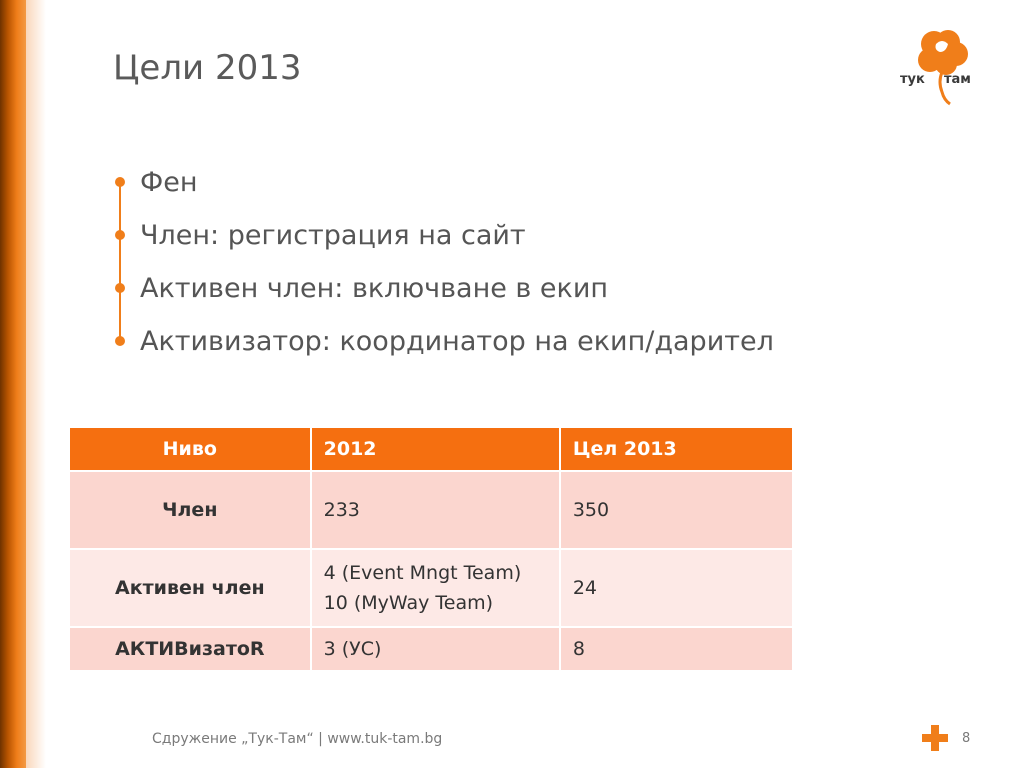  Describe the element at coordinates (435, 510) in the screenshot. I see `row-2012-value: 233` at that location.